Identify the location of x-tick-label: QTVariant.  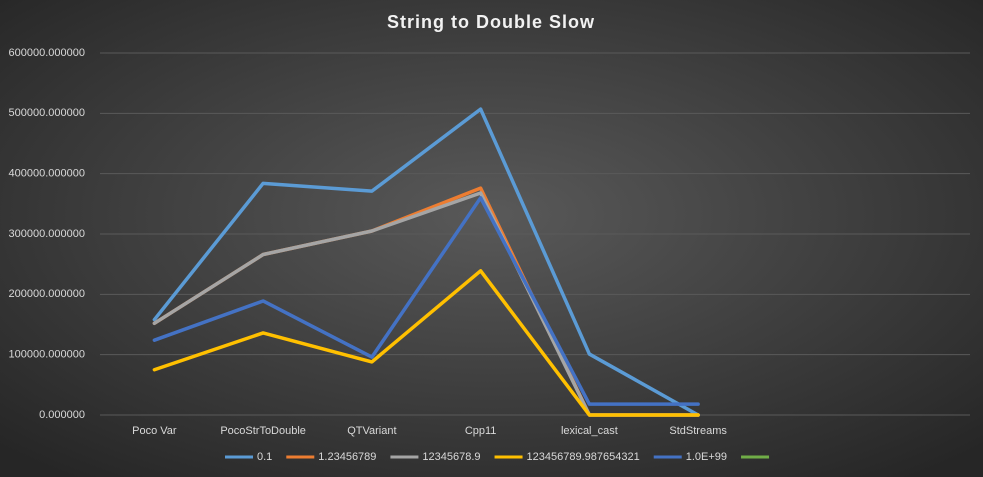
(371, 431).